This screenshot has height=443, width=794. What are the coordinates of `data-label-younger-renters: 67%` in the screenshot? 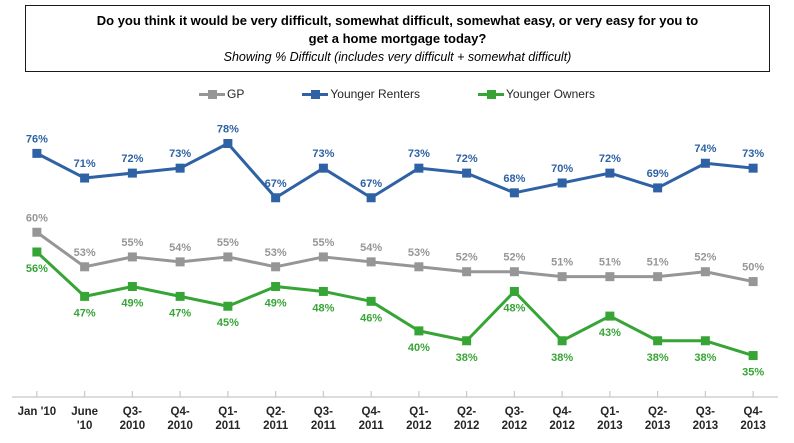 It's located at (371, 184).